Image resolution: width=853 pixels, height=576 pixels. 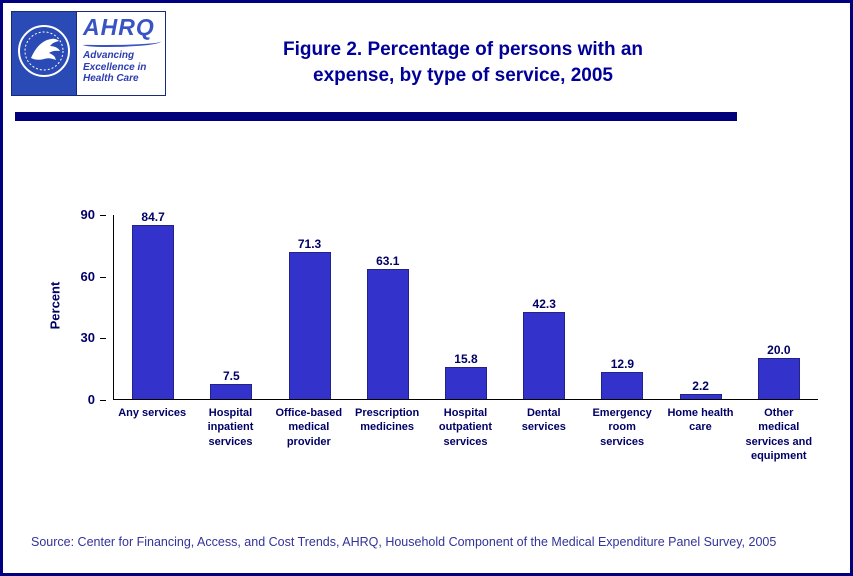 What do you see at coordinates (152, 413) in the screenshot?
I see `x-axis-category-label: Any services` at bounding box center [152, 413].